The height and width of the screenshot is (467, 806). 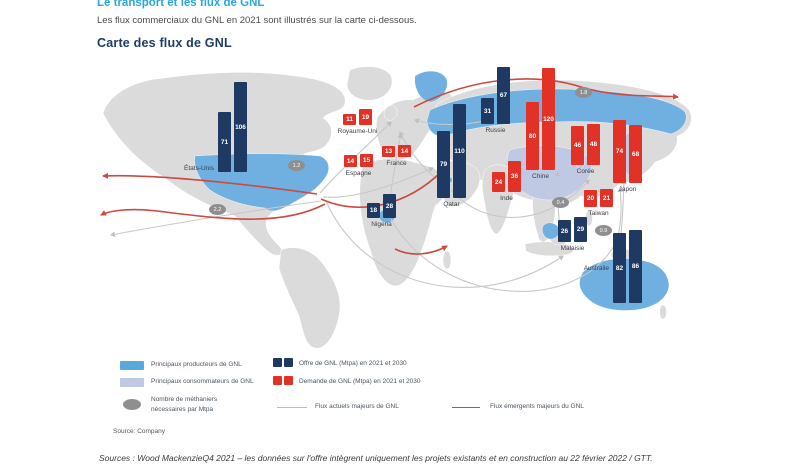 I want to click on japon-bar-2021: 74, so click(x=619, y=151).